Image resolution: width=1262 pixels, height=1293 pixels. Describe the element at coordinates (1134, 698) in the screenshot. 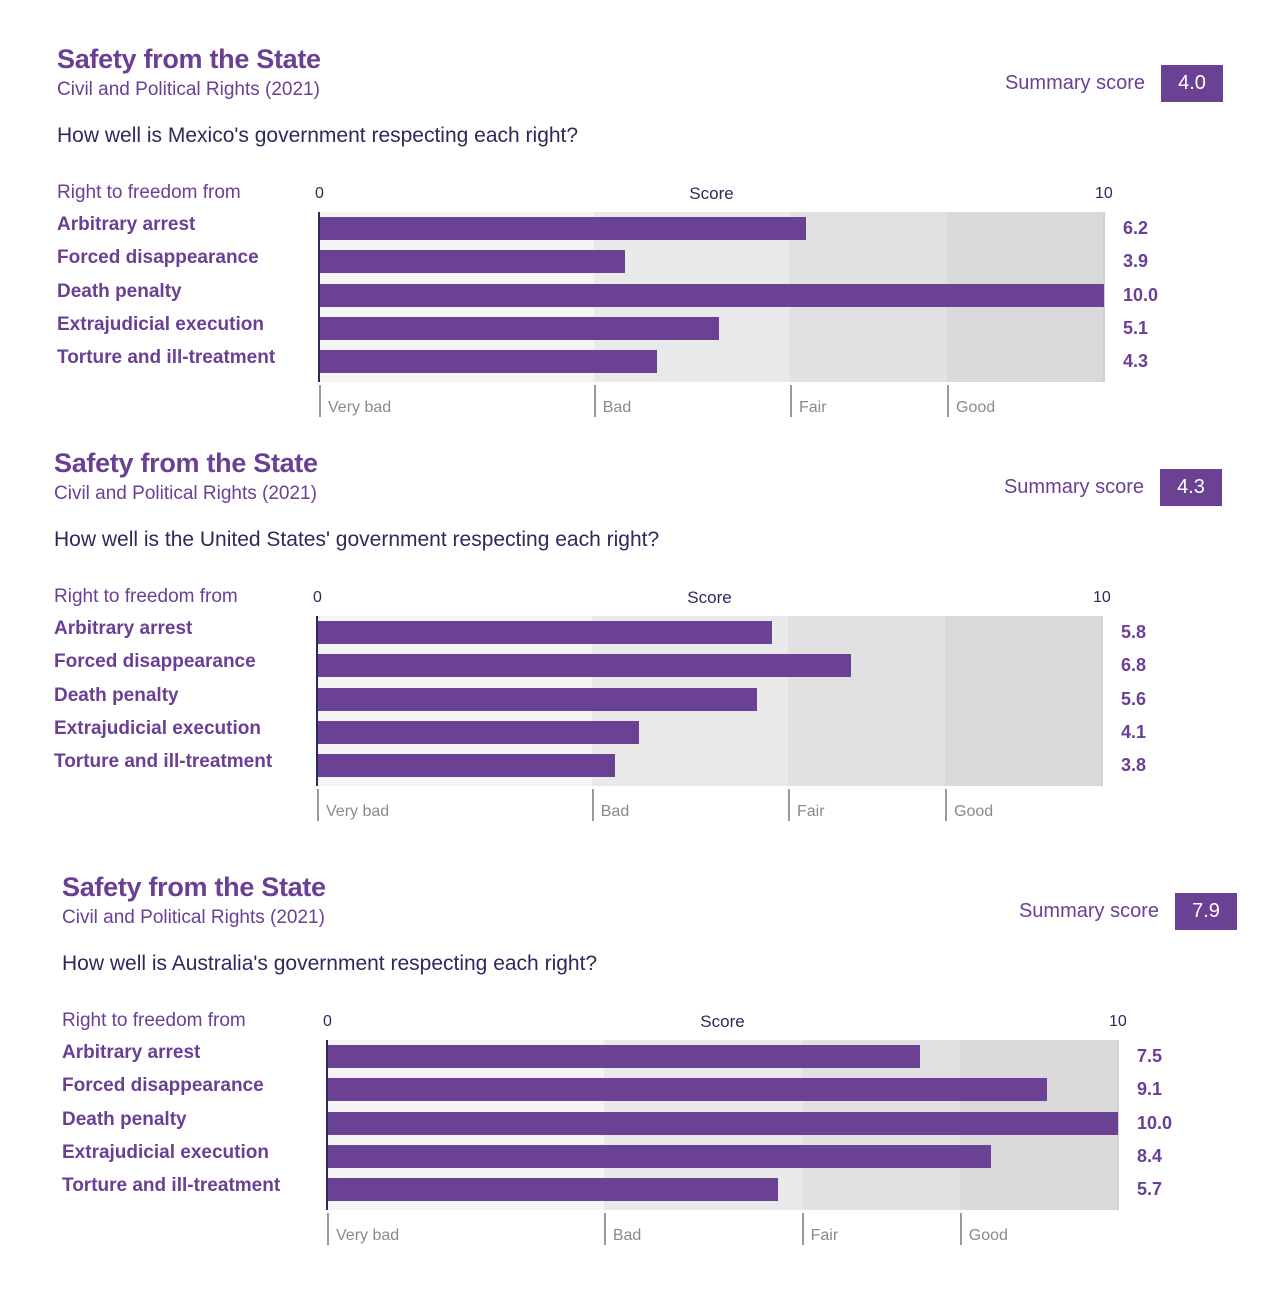

I see `value-label: 5.6` at that location.